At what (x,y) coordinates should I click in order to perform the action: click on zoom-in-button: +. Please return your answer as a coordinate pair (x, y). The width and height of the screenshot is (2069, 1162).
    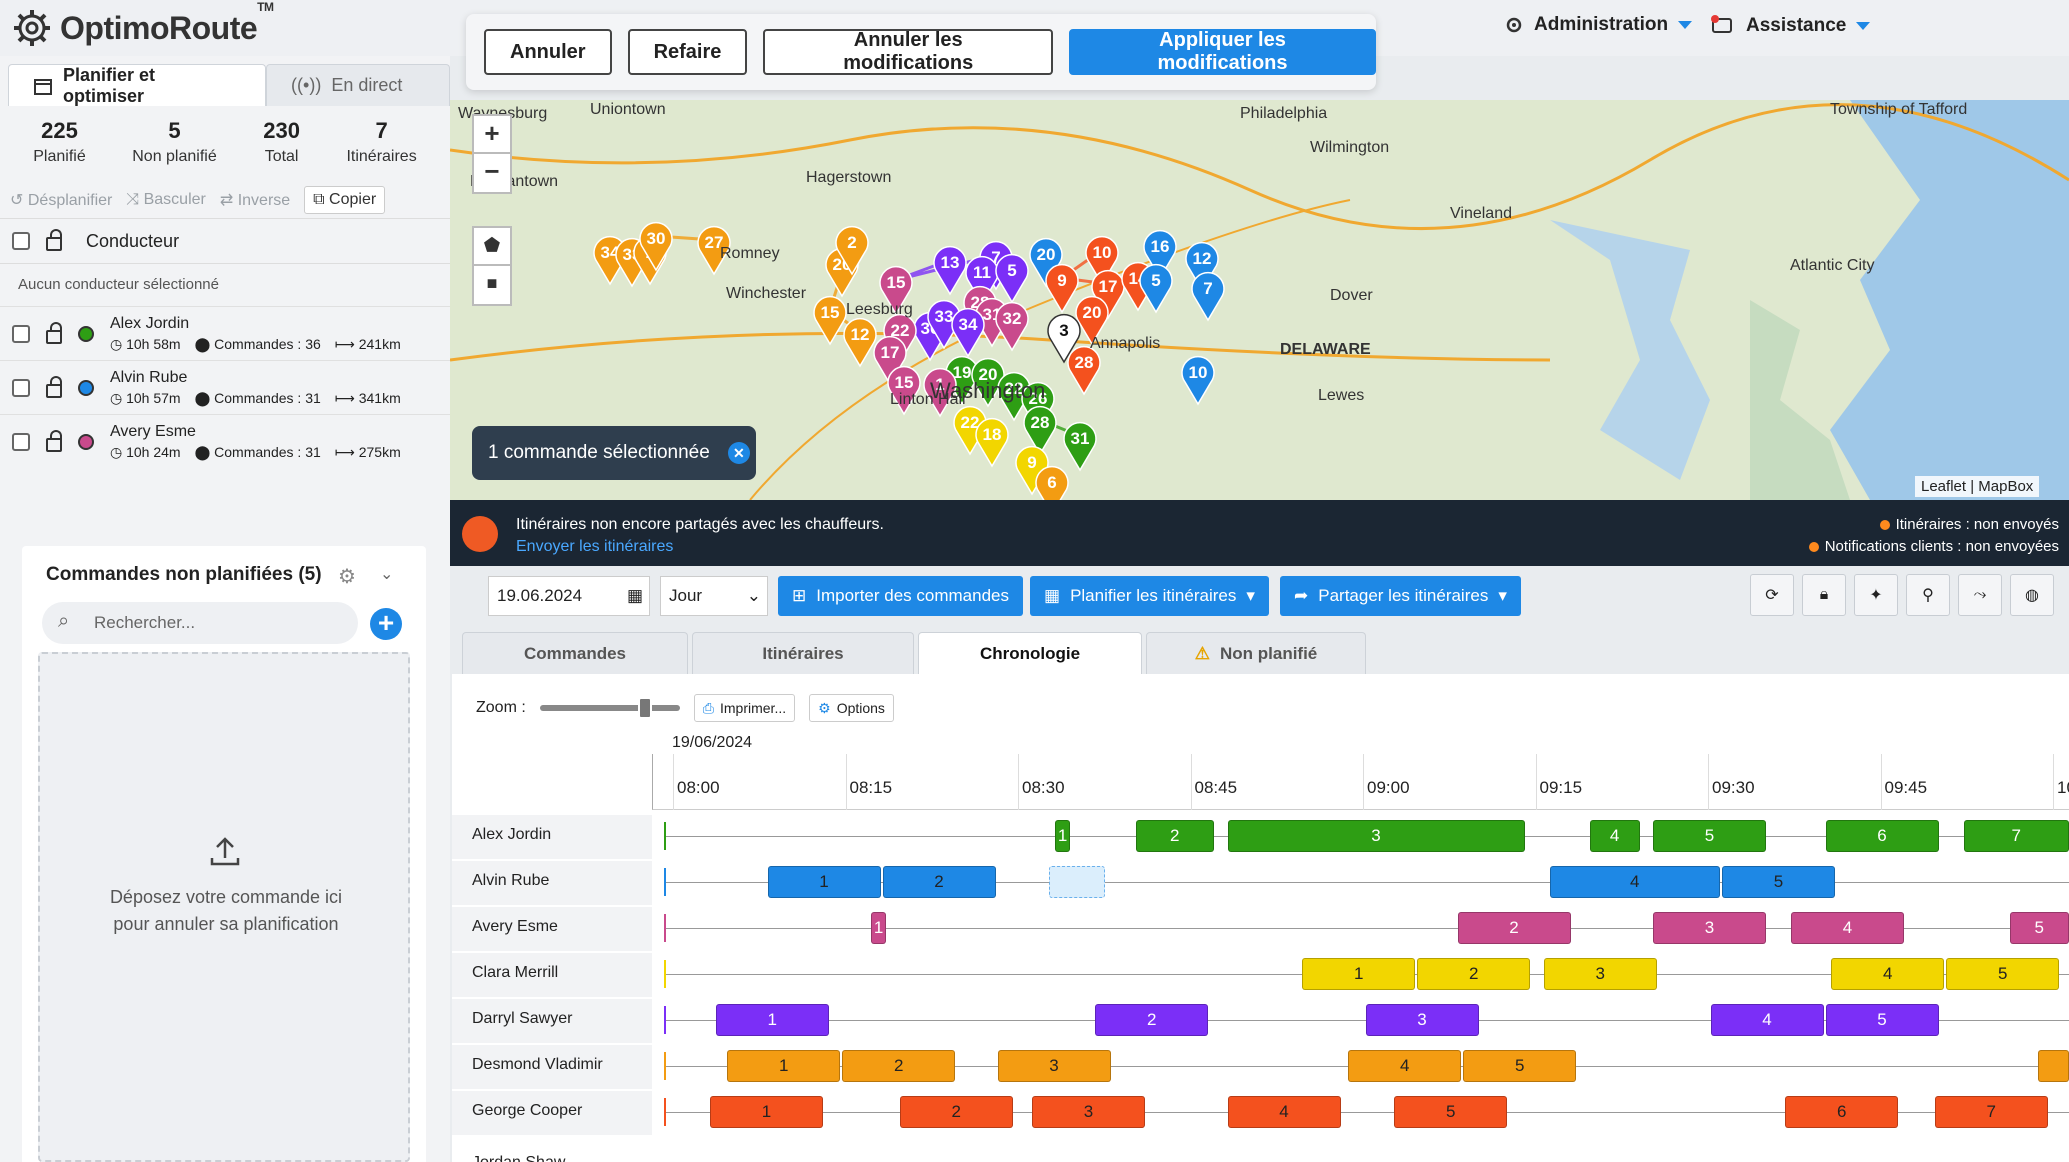
    Looking at the image, I should click on (492, 134).